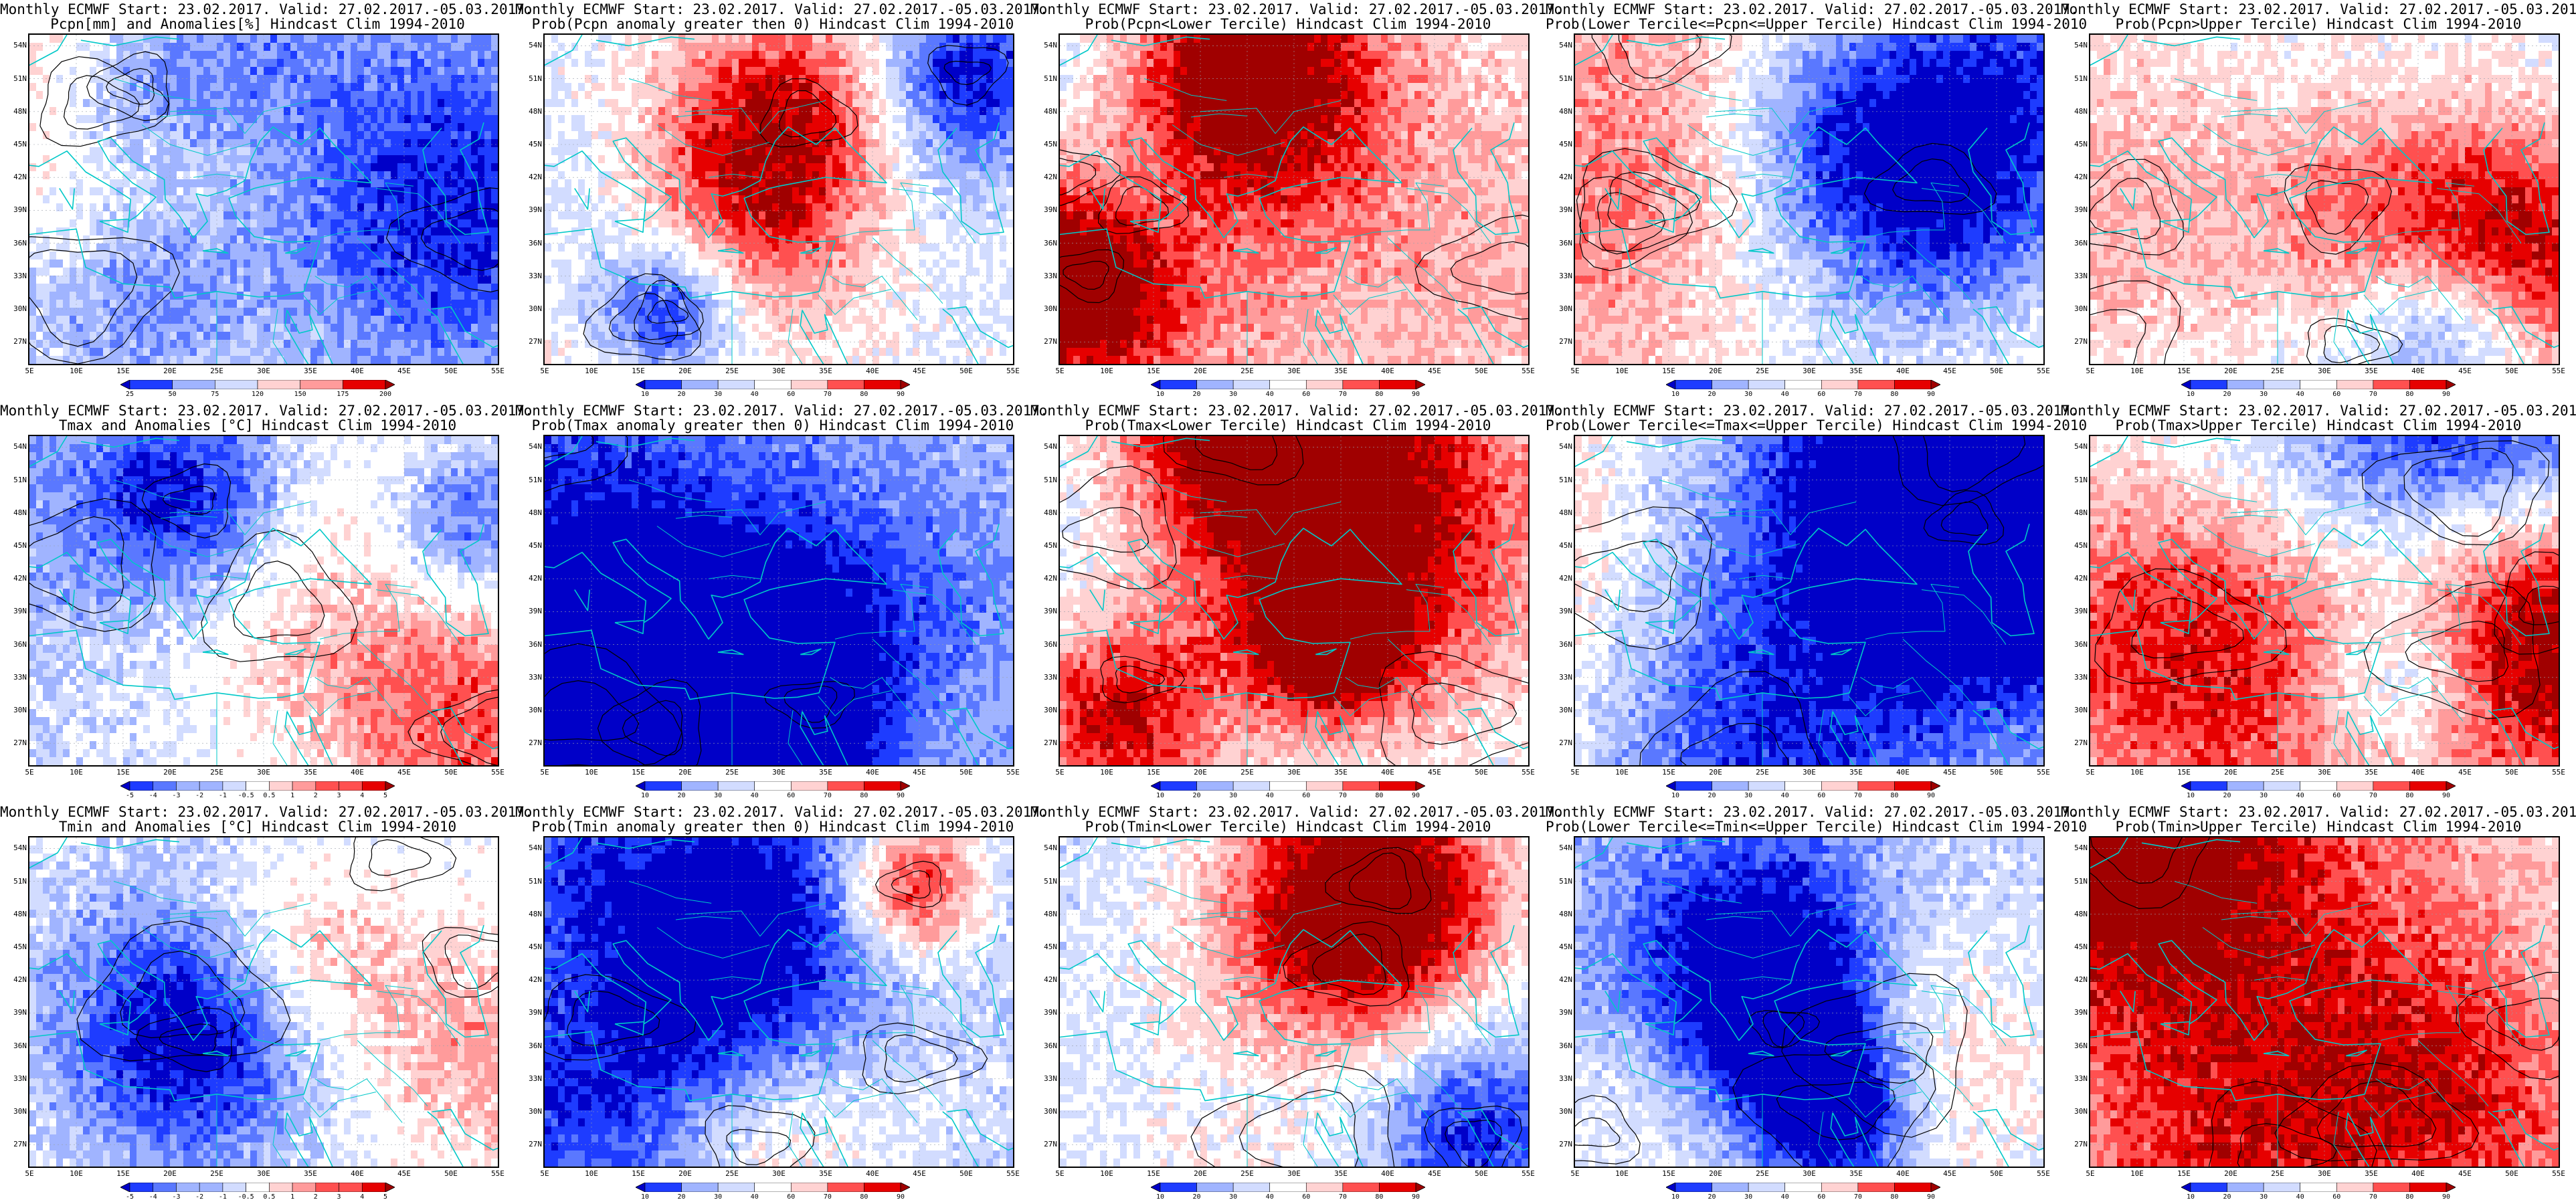 The height and width of the screenshot is (1204, 2576). Describe the element at coordinates (2336, 795) in the screenshot. I see `colorbar-label: 60` at that location.